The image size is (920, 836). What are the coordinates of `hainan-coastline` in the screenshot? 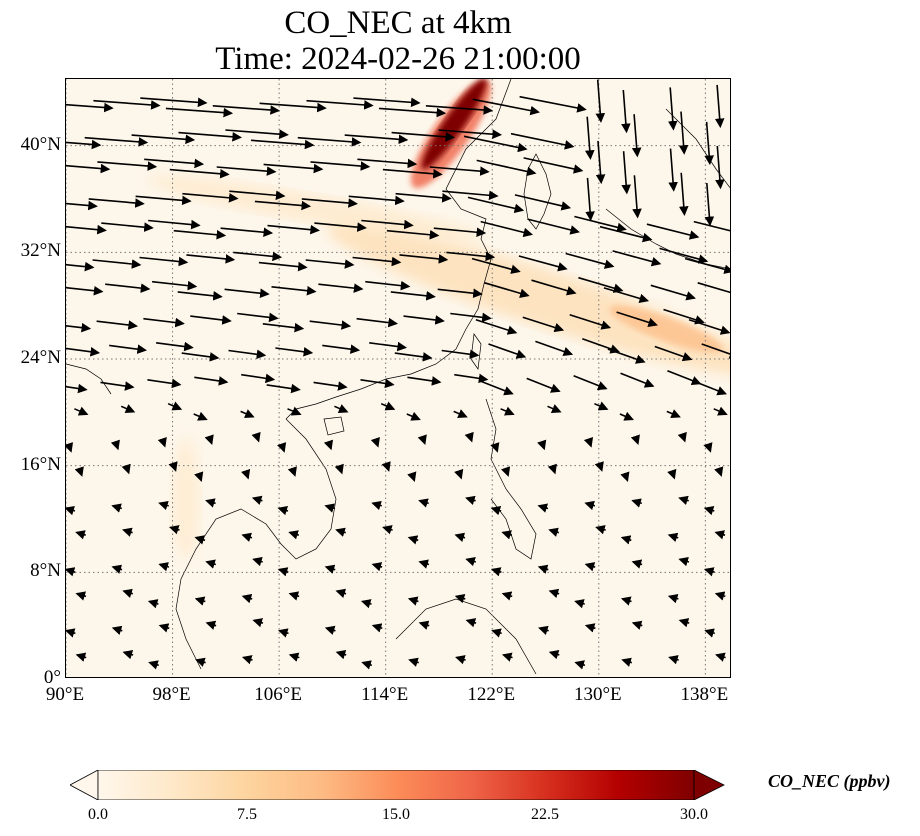 It's located at (334, 426).